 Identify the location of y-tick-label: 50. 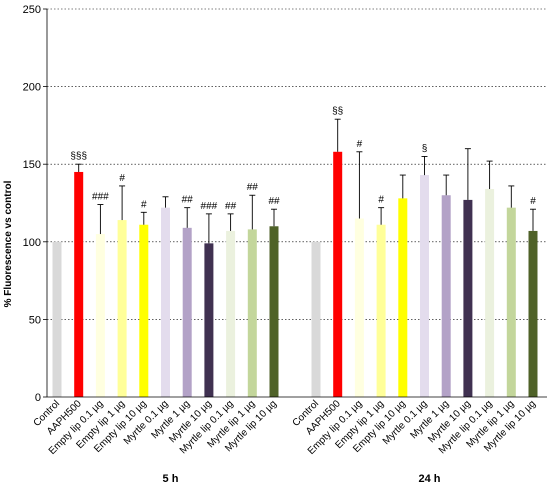
(35, 320).